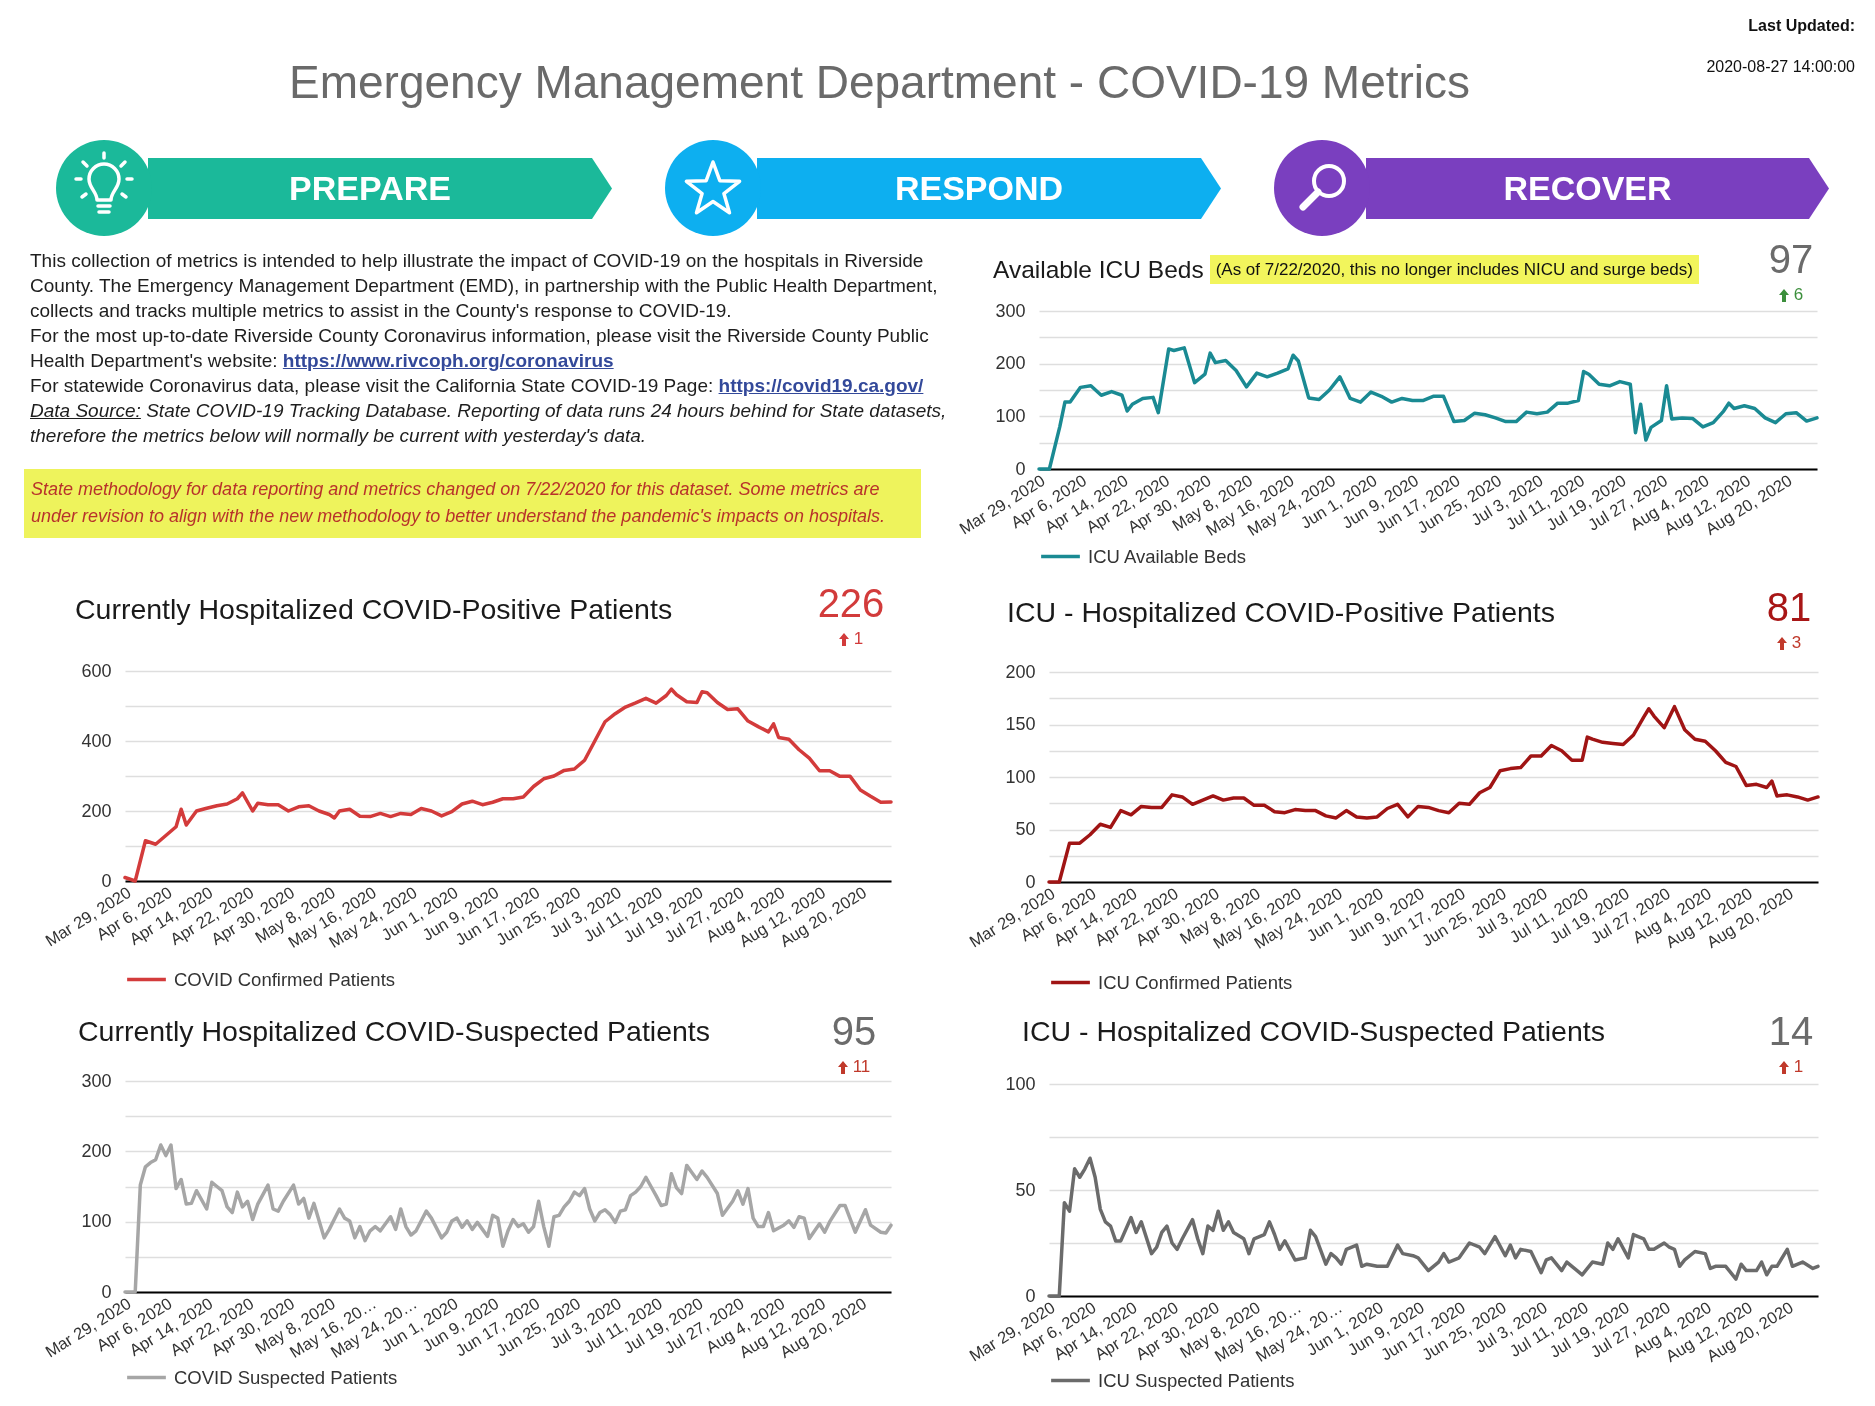 Image resolution: width=1875 pixels, height=1406 pixels. Describe the element at coordinates (285, 979) in the screenshot. I see `legend-label: COVID Confirmed Patients` at that location.